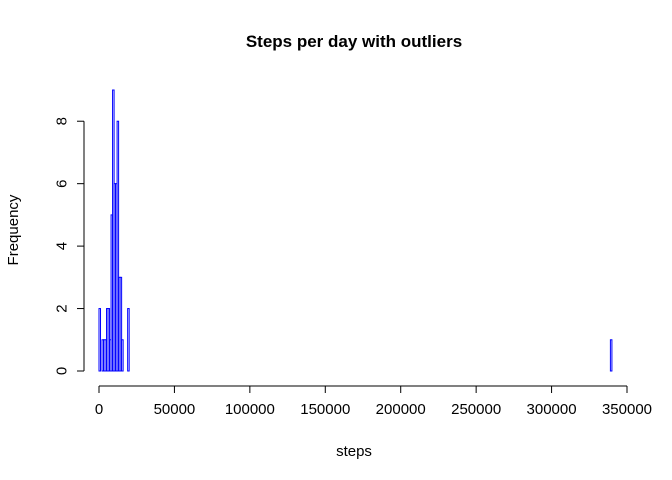 Image resolution: width=672 pixels, height=480 pixels. What do you see at coordinates (99, 409) in the screenshot?
I see `x-tick-label: 0` at bounding box center [99, 409].